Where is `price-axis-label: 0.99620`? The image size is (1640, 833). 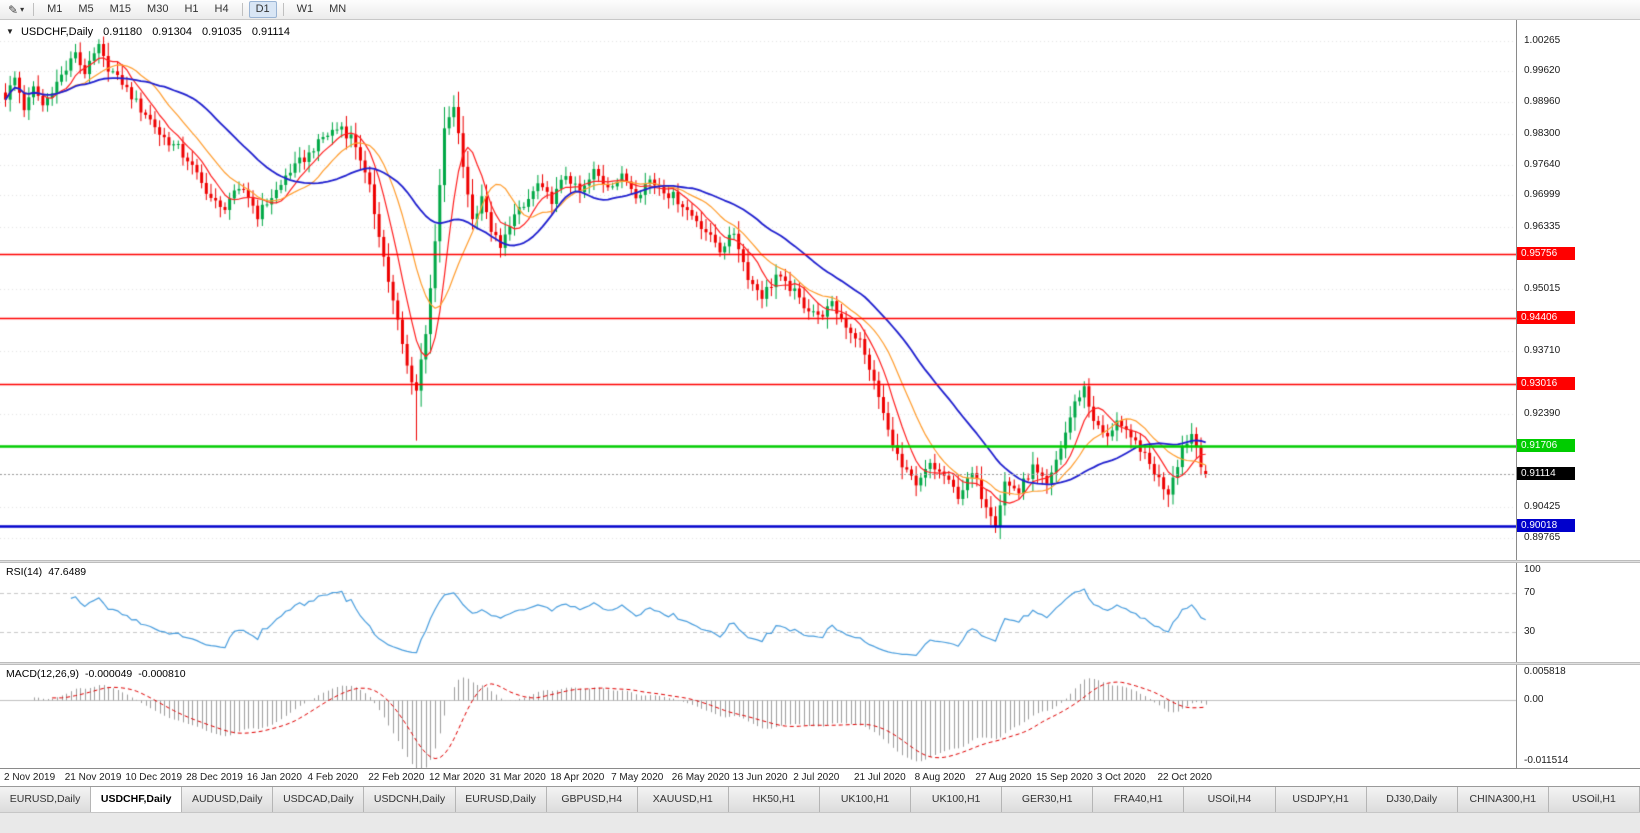 price-axis-label: 0.99620 is located at coordinates (1542, 71).